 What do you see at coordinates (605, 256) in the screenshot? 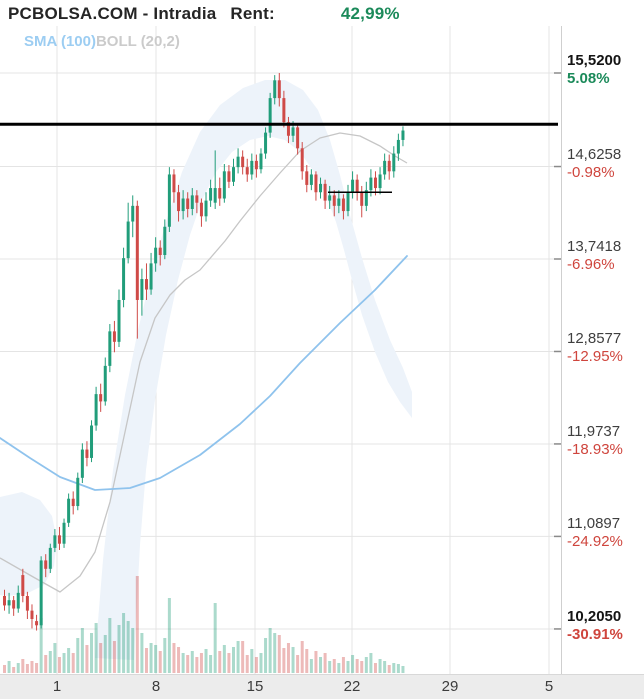
I see `price-axis-label: 13,7418 -6.96%` at bounding box center [605, 256].